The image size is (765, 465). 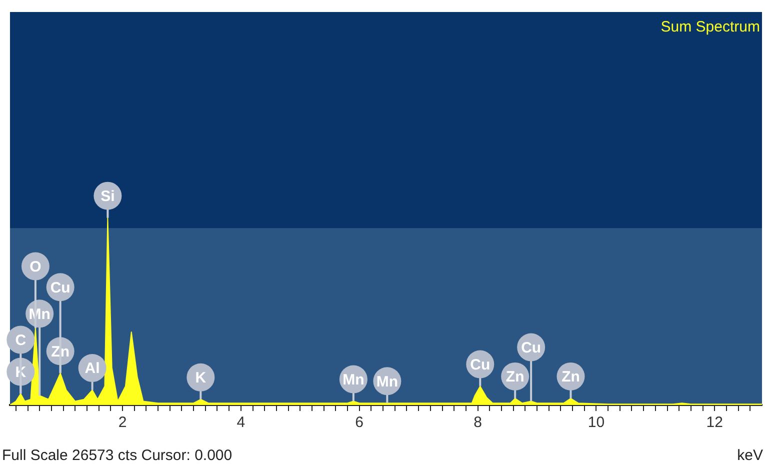 What do you see at coordinates (20, 340) in the screenshot?
I see `annotation: C` at bounding box center [20, 340].